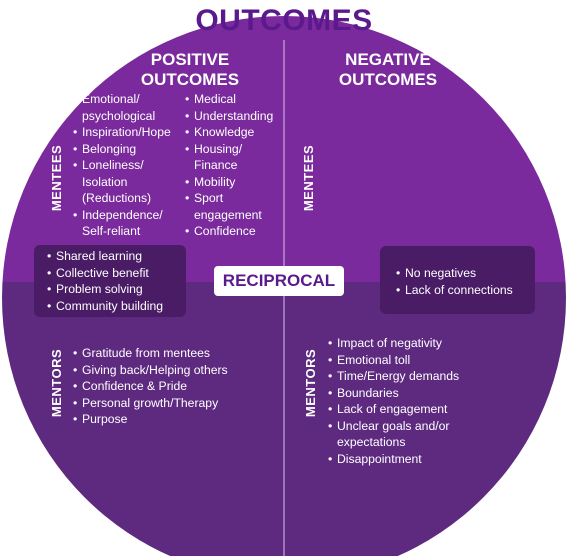  What do you see at coordinates (129, 132) in the screenshot?
I see `list-item: Inspiration/Hope` at bounding box center [129, 132].